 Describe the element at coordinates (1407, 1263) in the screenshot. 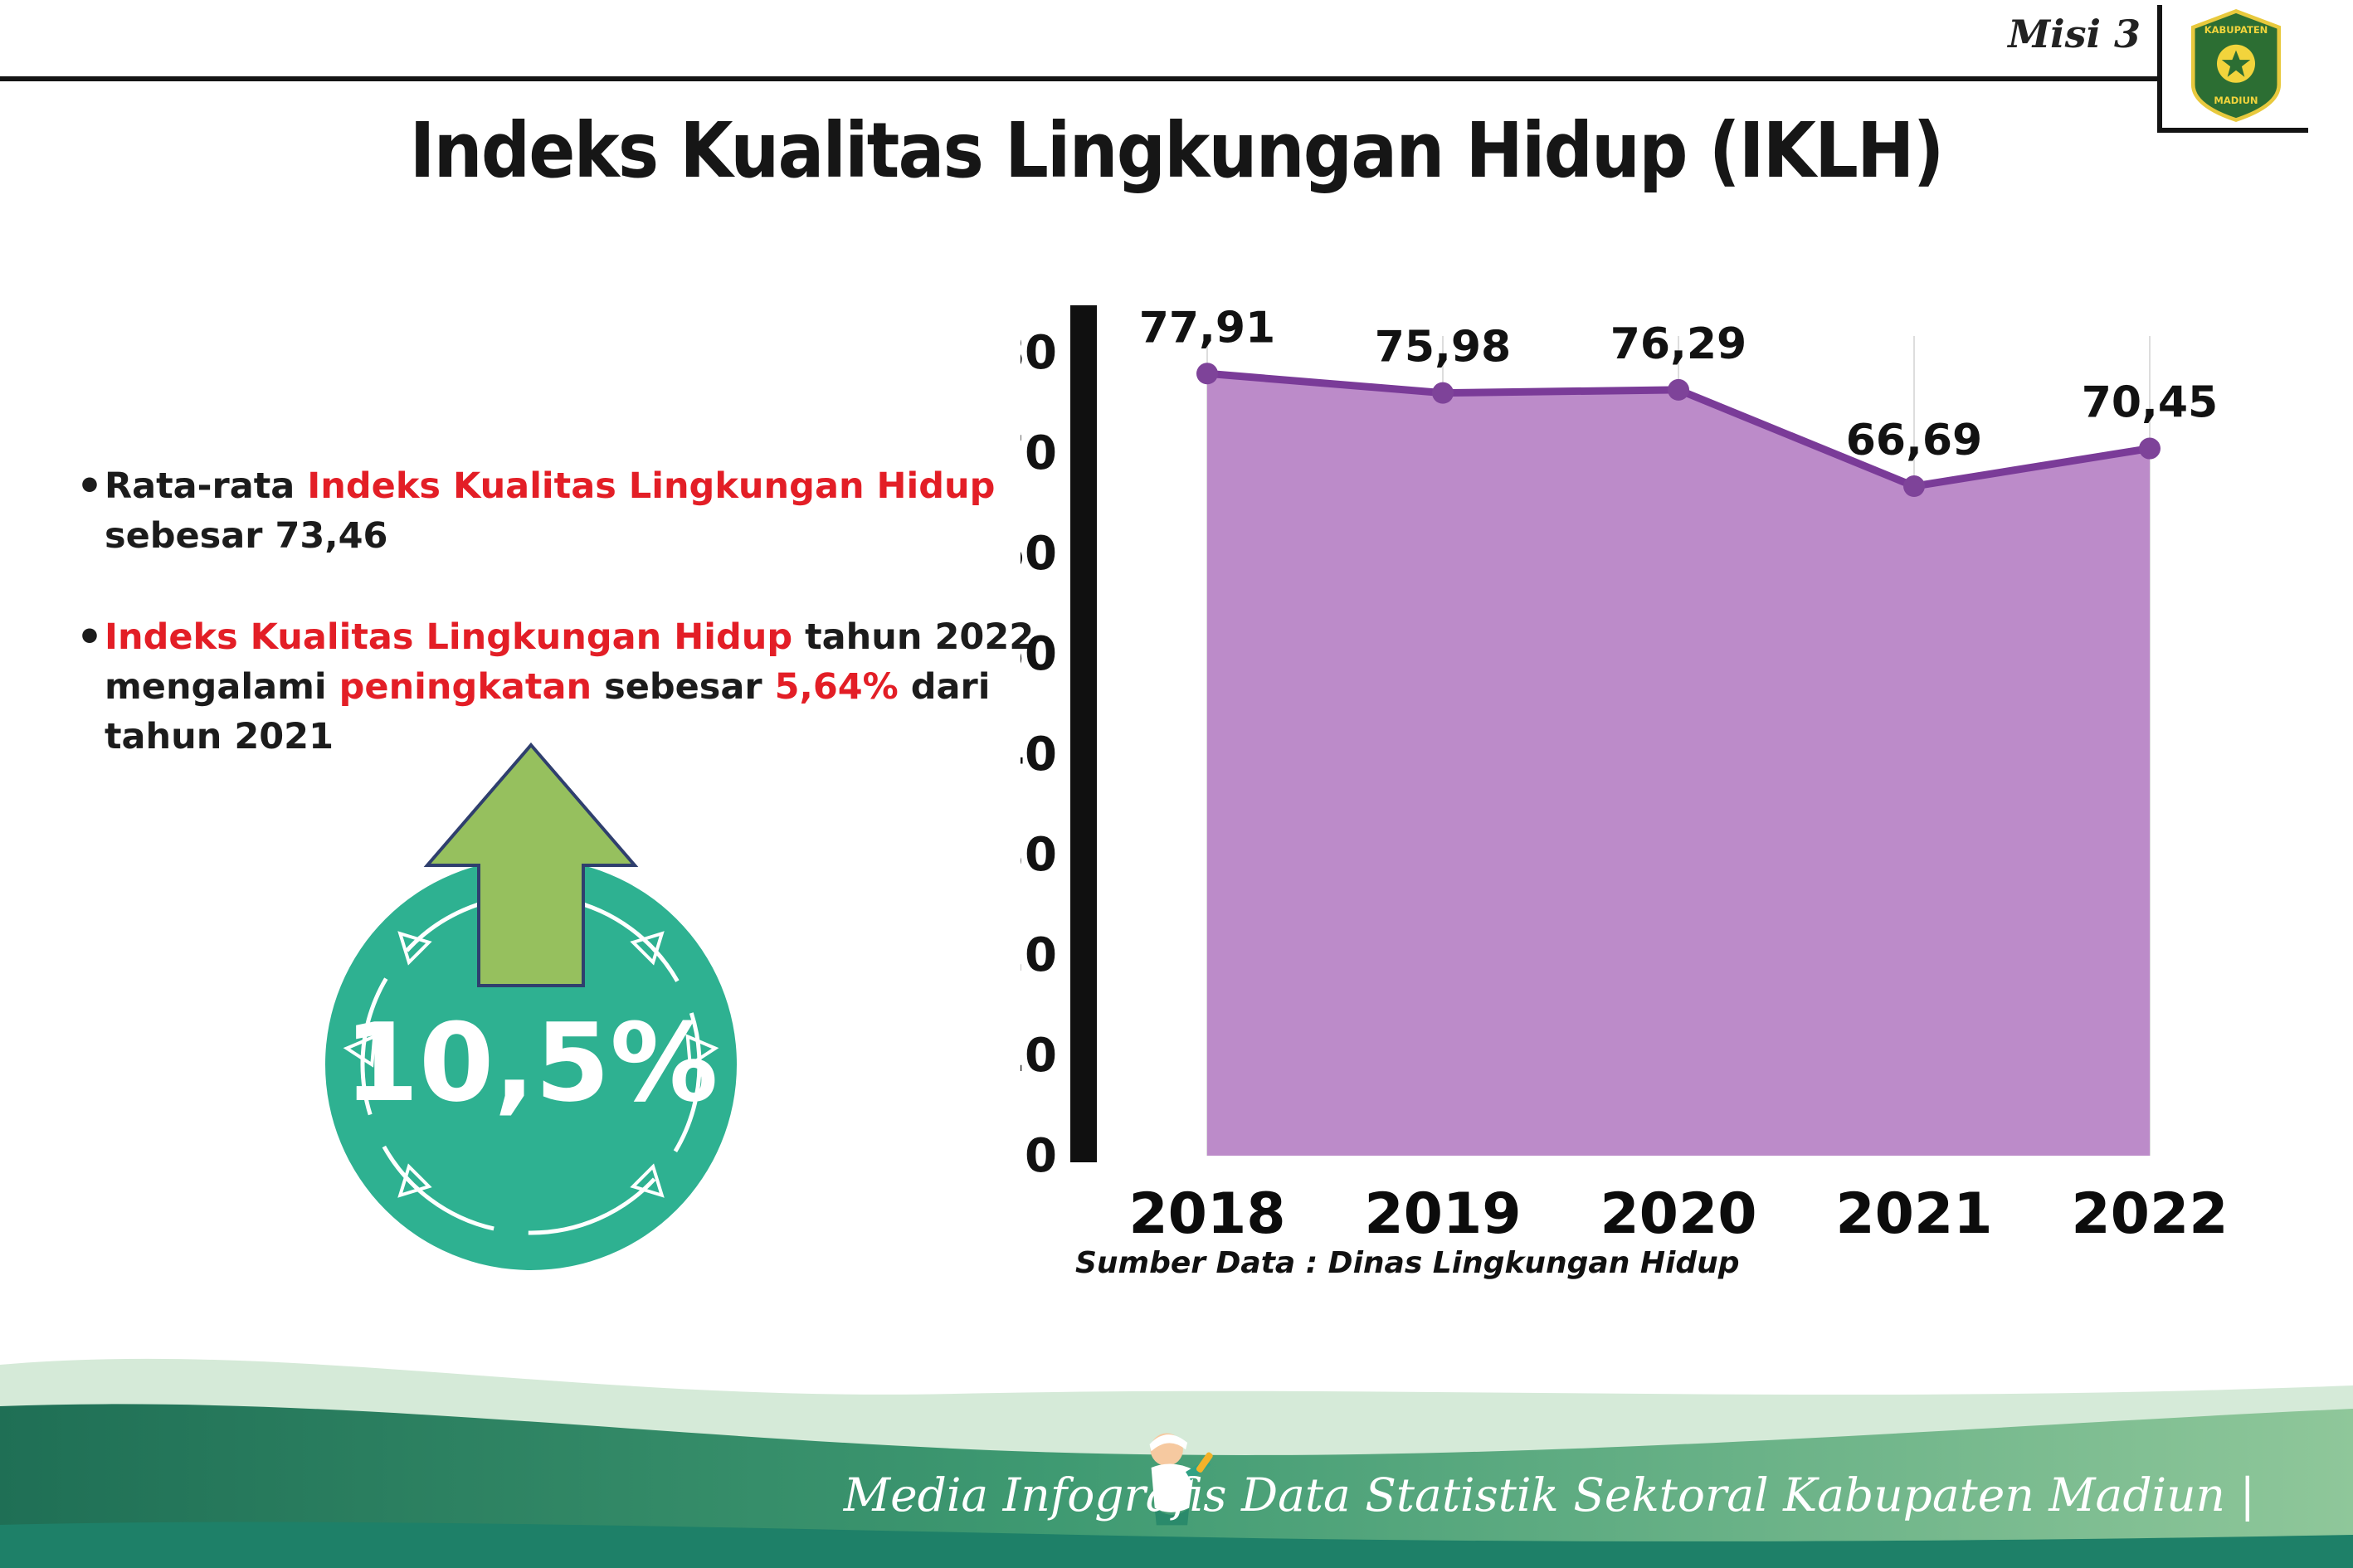

I see `source-note: Sumber Data : Dinas Lingkungan Hidup` at that location.